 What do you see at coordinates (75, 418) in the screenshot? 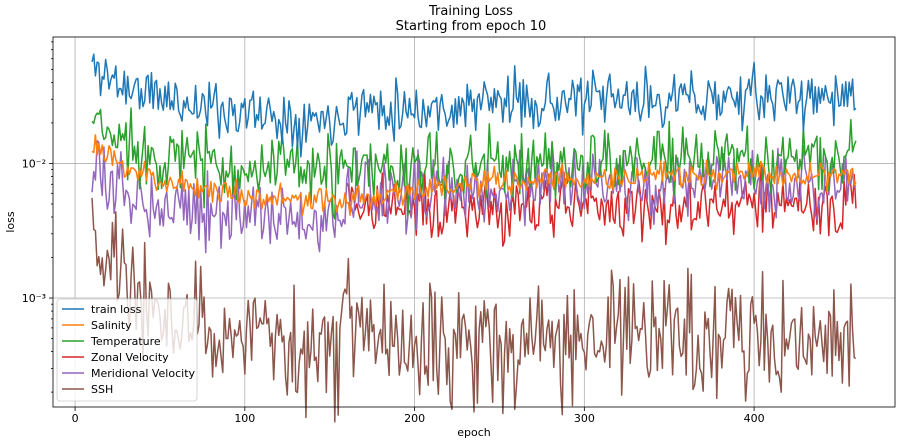
I see `x-tick-label: 0` at bounding box center [75, 418].